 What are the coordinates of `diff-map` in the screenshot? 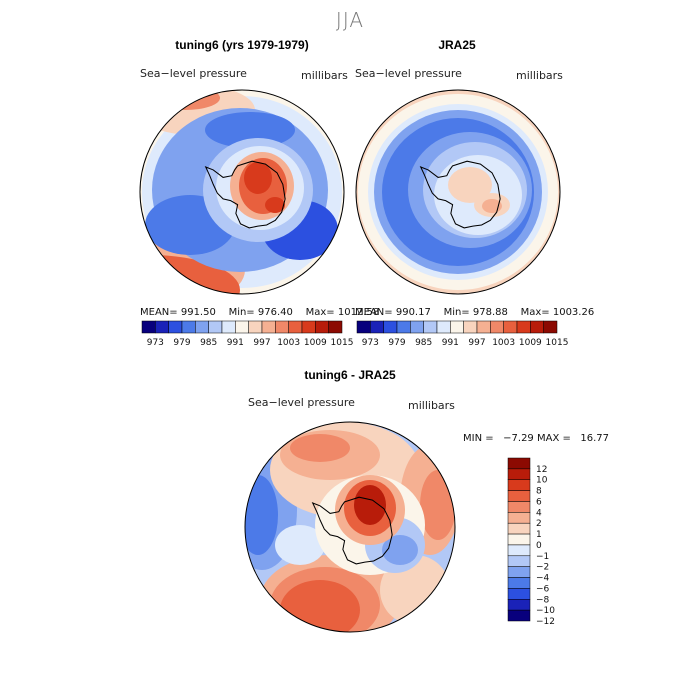 It's located at (350, 527).